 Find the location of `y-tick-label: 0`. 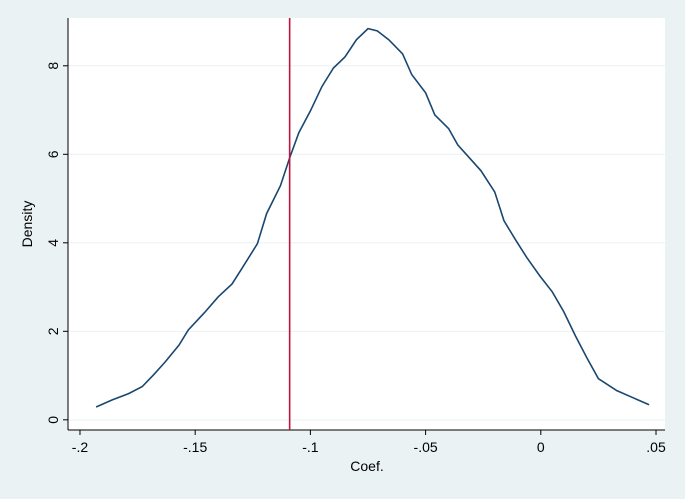

y-tick-label: 0 is located at coordinates (53, 420).